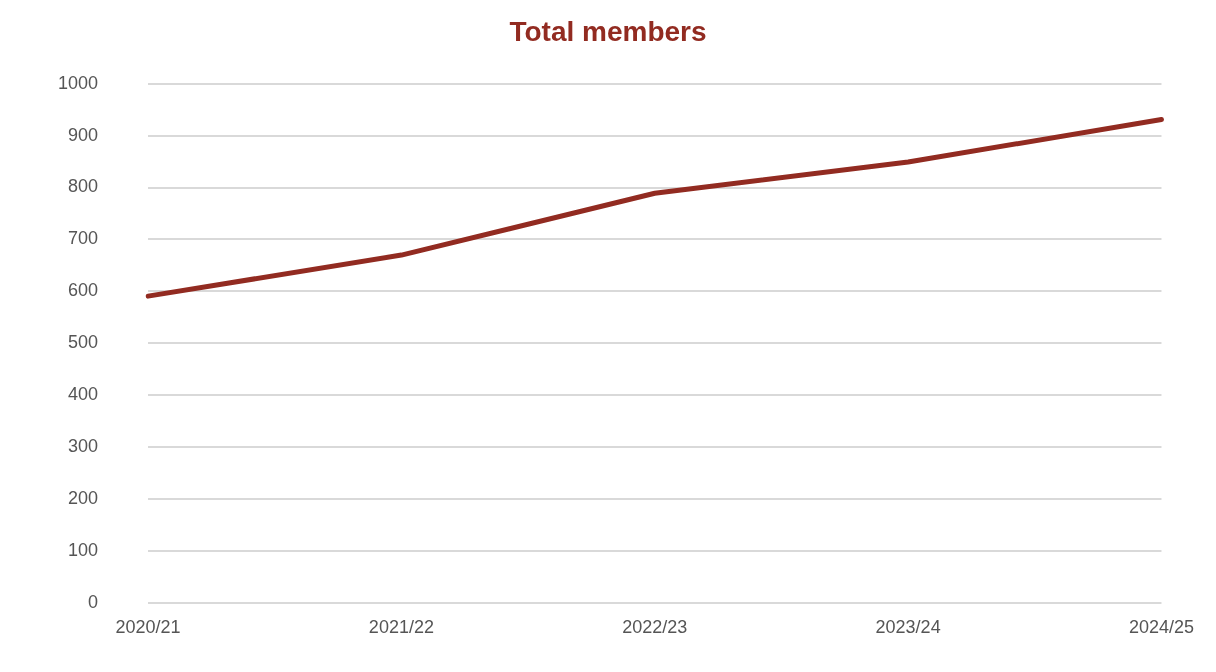  I want to click on x-tick-label: 2023/24, so click(908, 626).